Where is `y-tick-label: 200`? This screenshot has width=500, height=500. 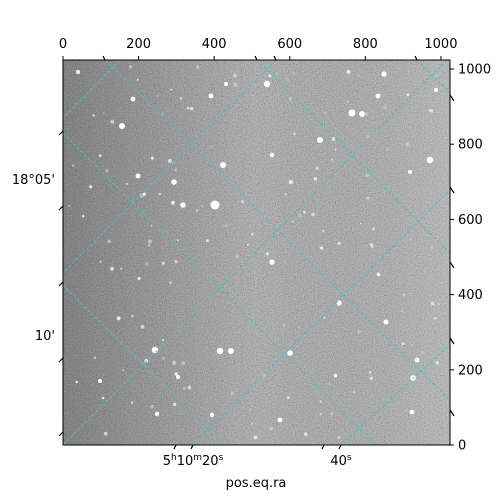
y-tick-label: 200 is located at coordinates (470, 370).